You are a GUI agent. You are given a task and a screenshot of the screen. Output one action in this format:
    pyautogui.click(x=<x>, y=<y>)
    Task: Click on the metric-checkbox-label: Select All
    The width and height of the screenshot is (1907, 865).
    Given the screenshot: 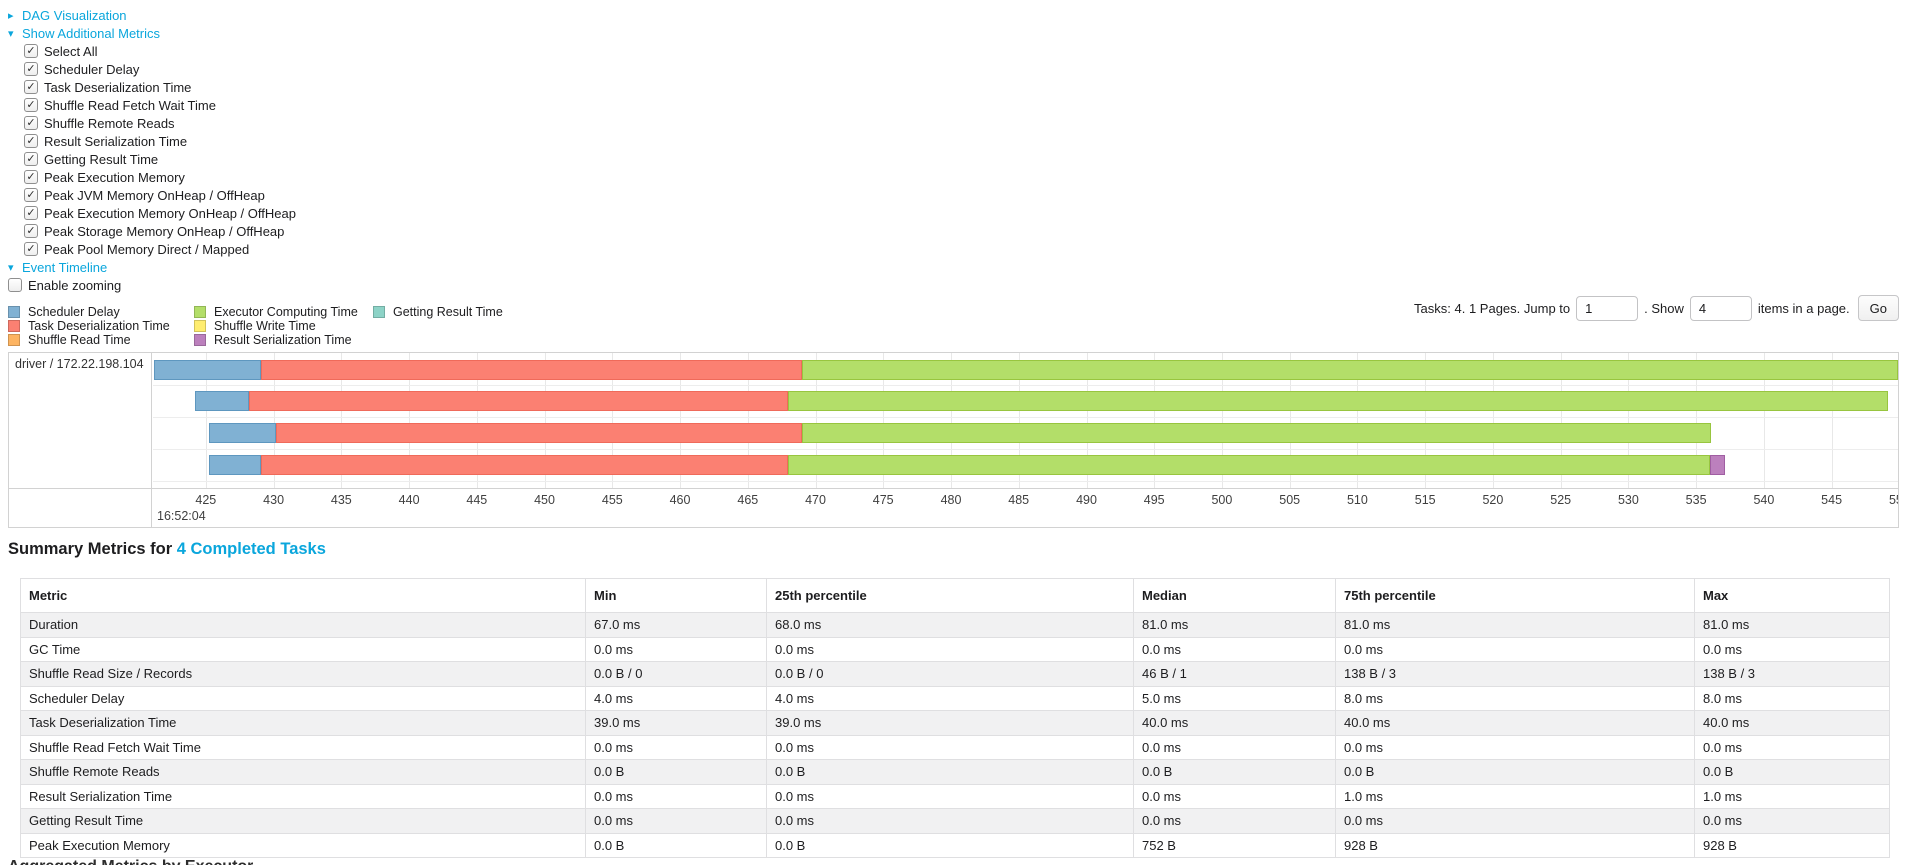 What is the action you would take?
    pyautogui.click(x=71, y=51)
    